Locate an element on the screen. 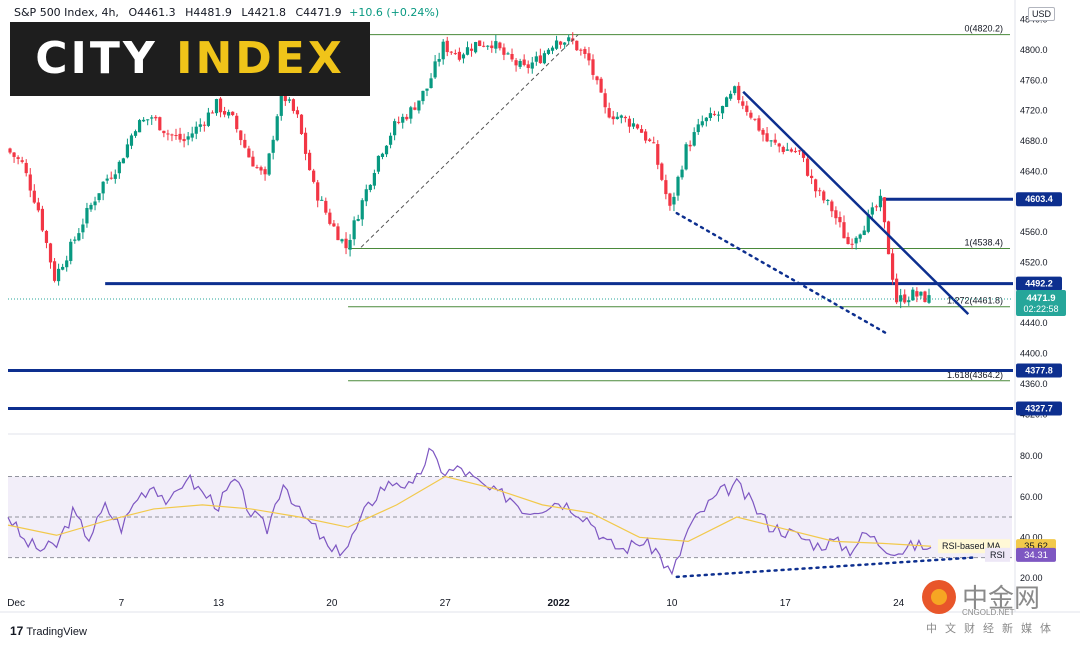 This screenshot has width=1080, height=645. city-index-logo: CITY INDEX is located at coordinates (190, 59).